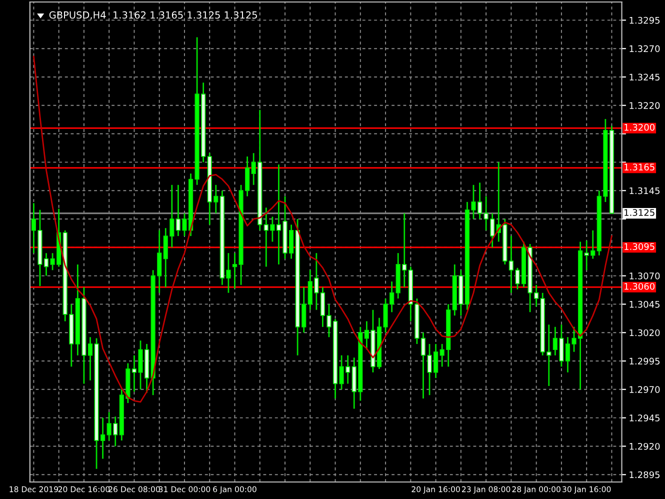  What do you see at coordinates (639, 286) in the screenshot?
I see `ref-line-label: 1.3060` at bounding box center [639, 286].